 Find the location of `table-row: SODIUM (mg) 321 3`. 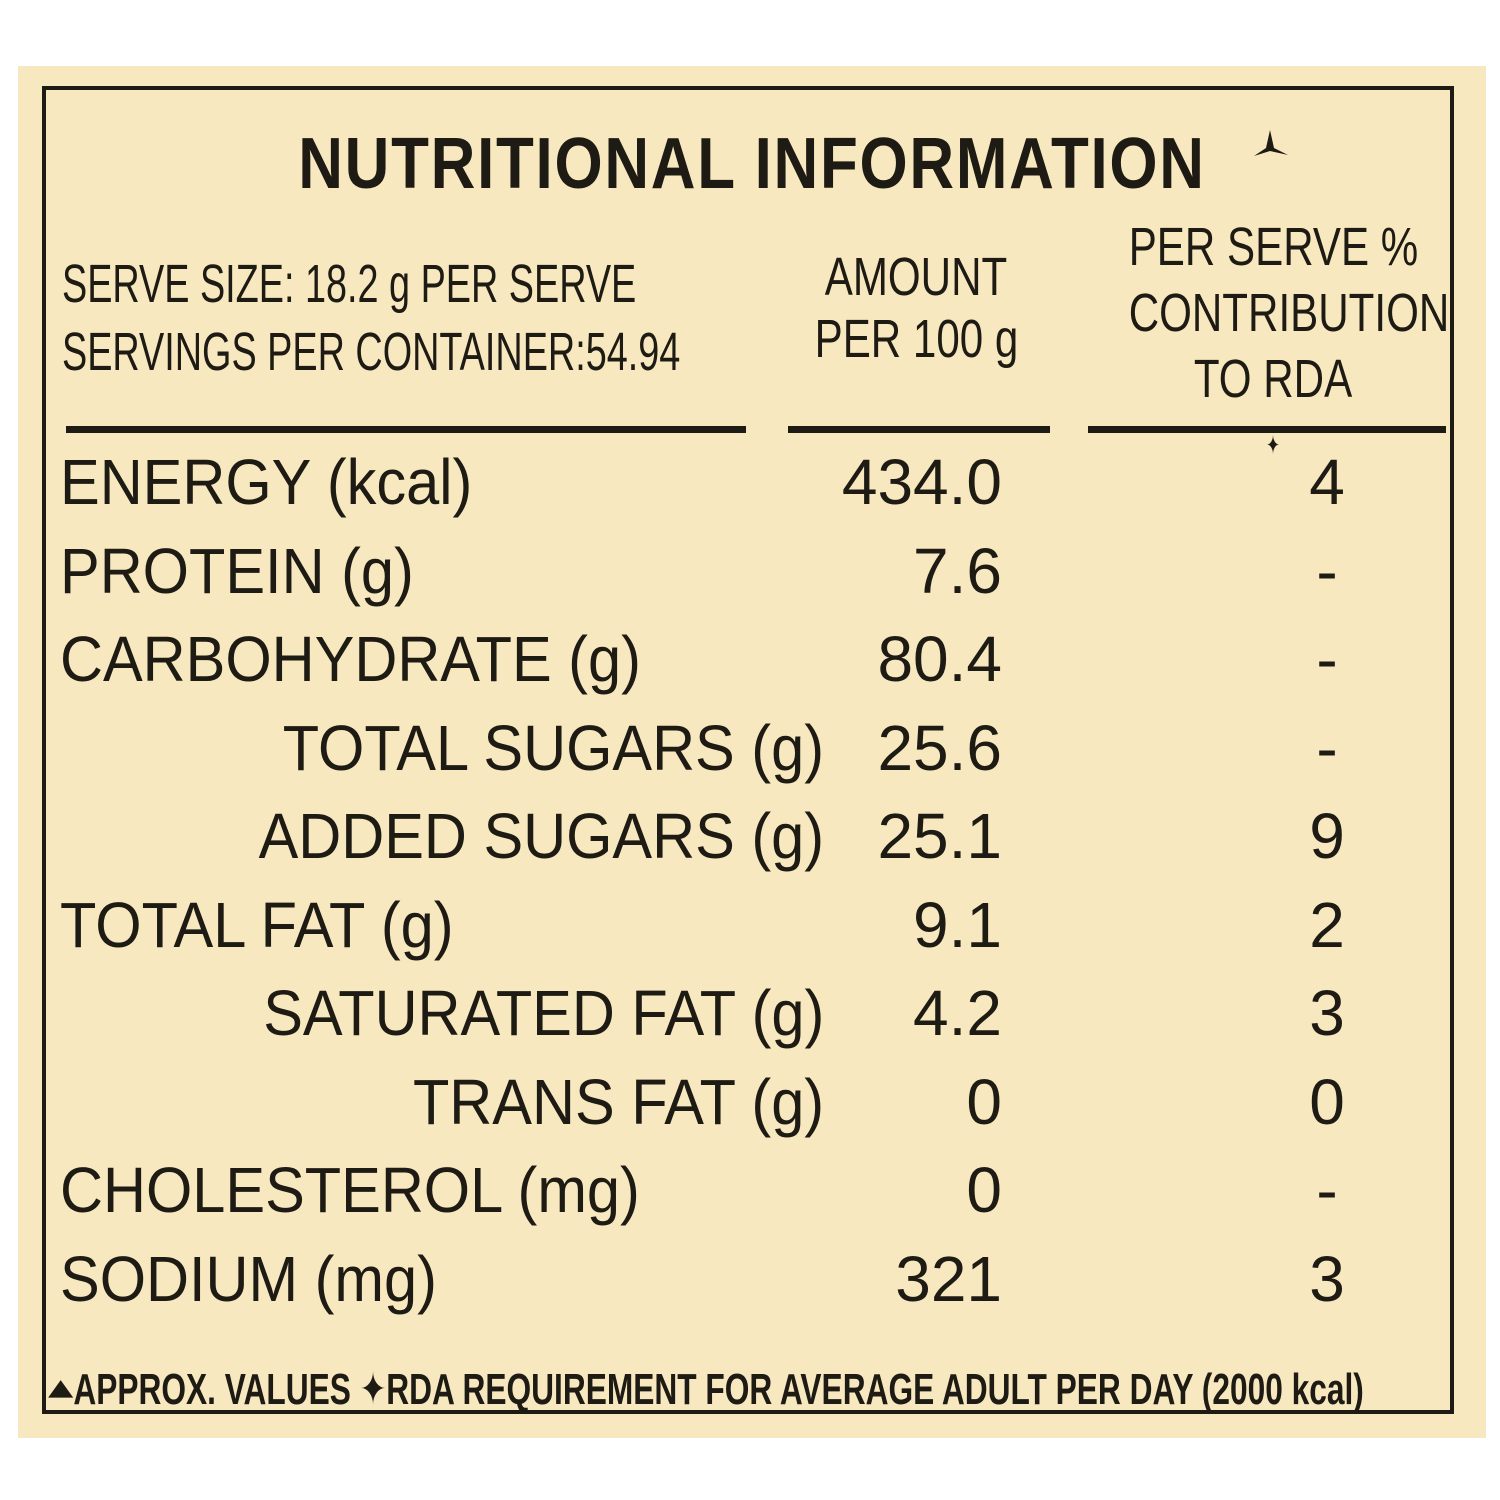

table-row: SODIUM (mg) 321 3 is located at coordinates (752, 1279).